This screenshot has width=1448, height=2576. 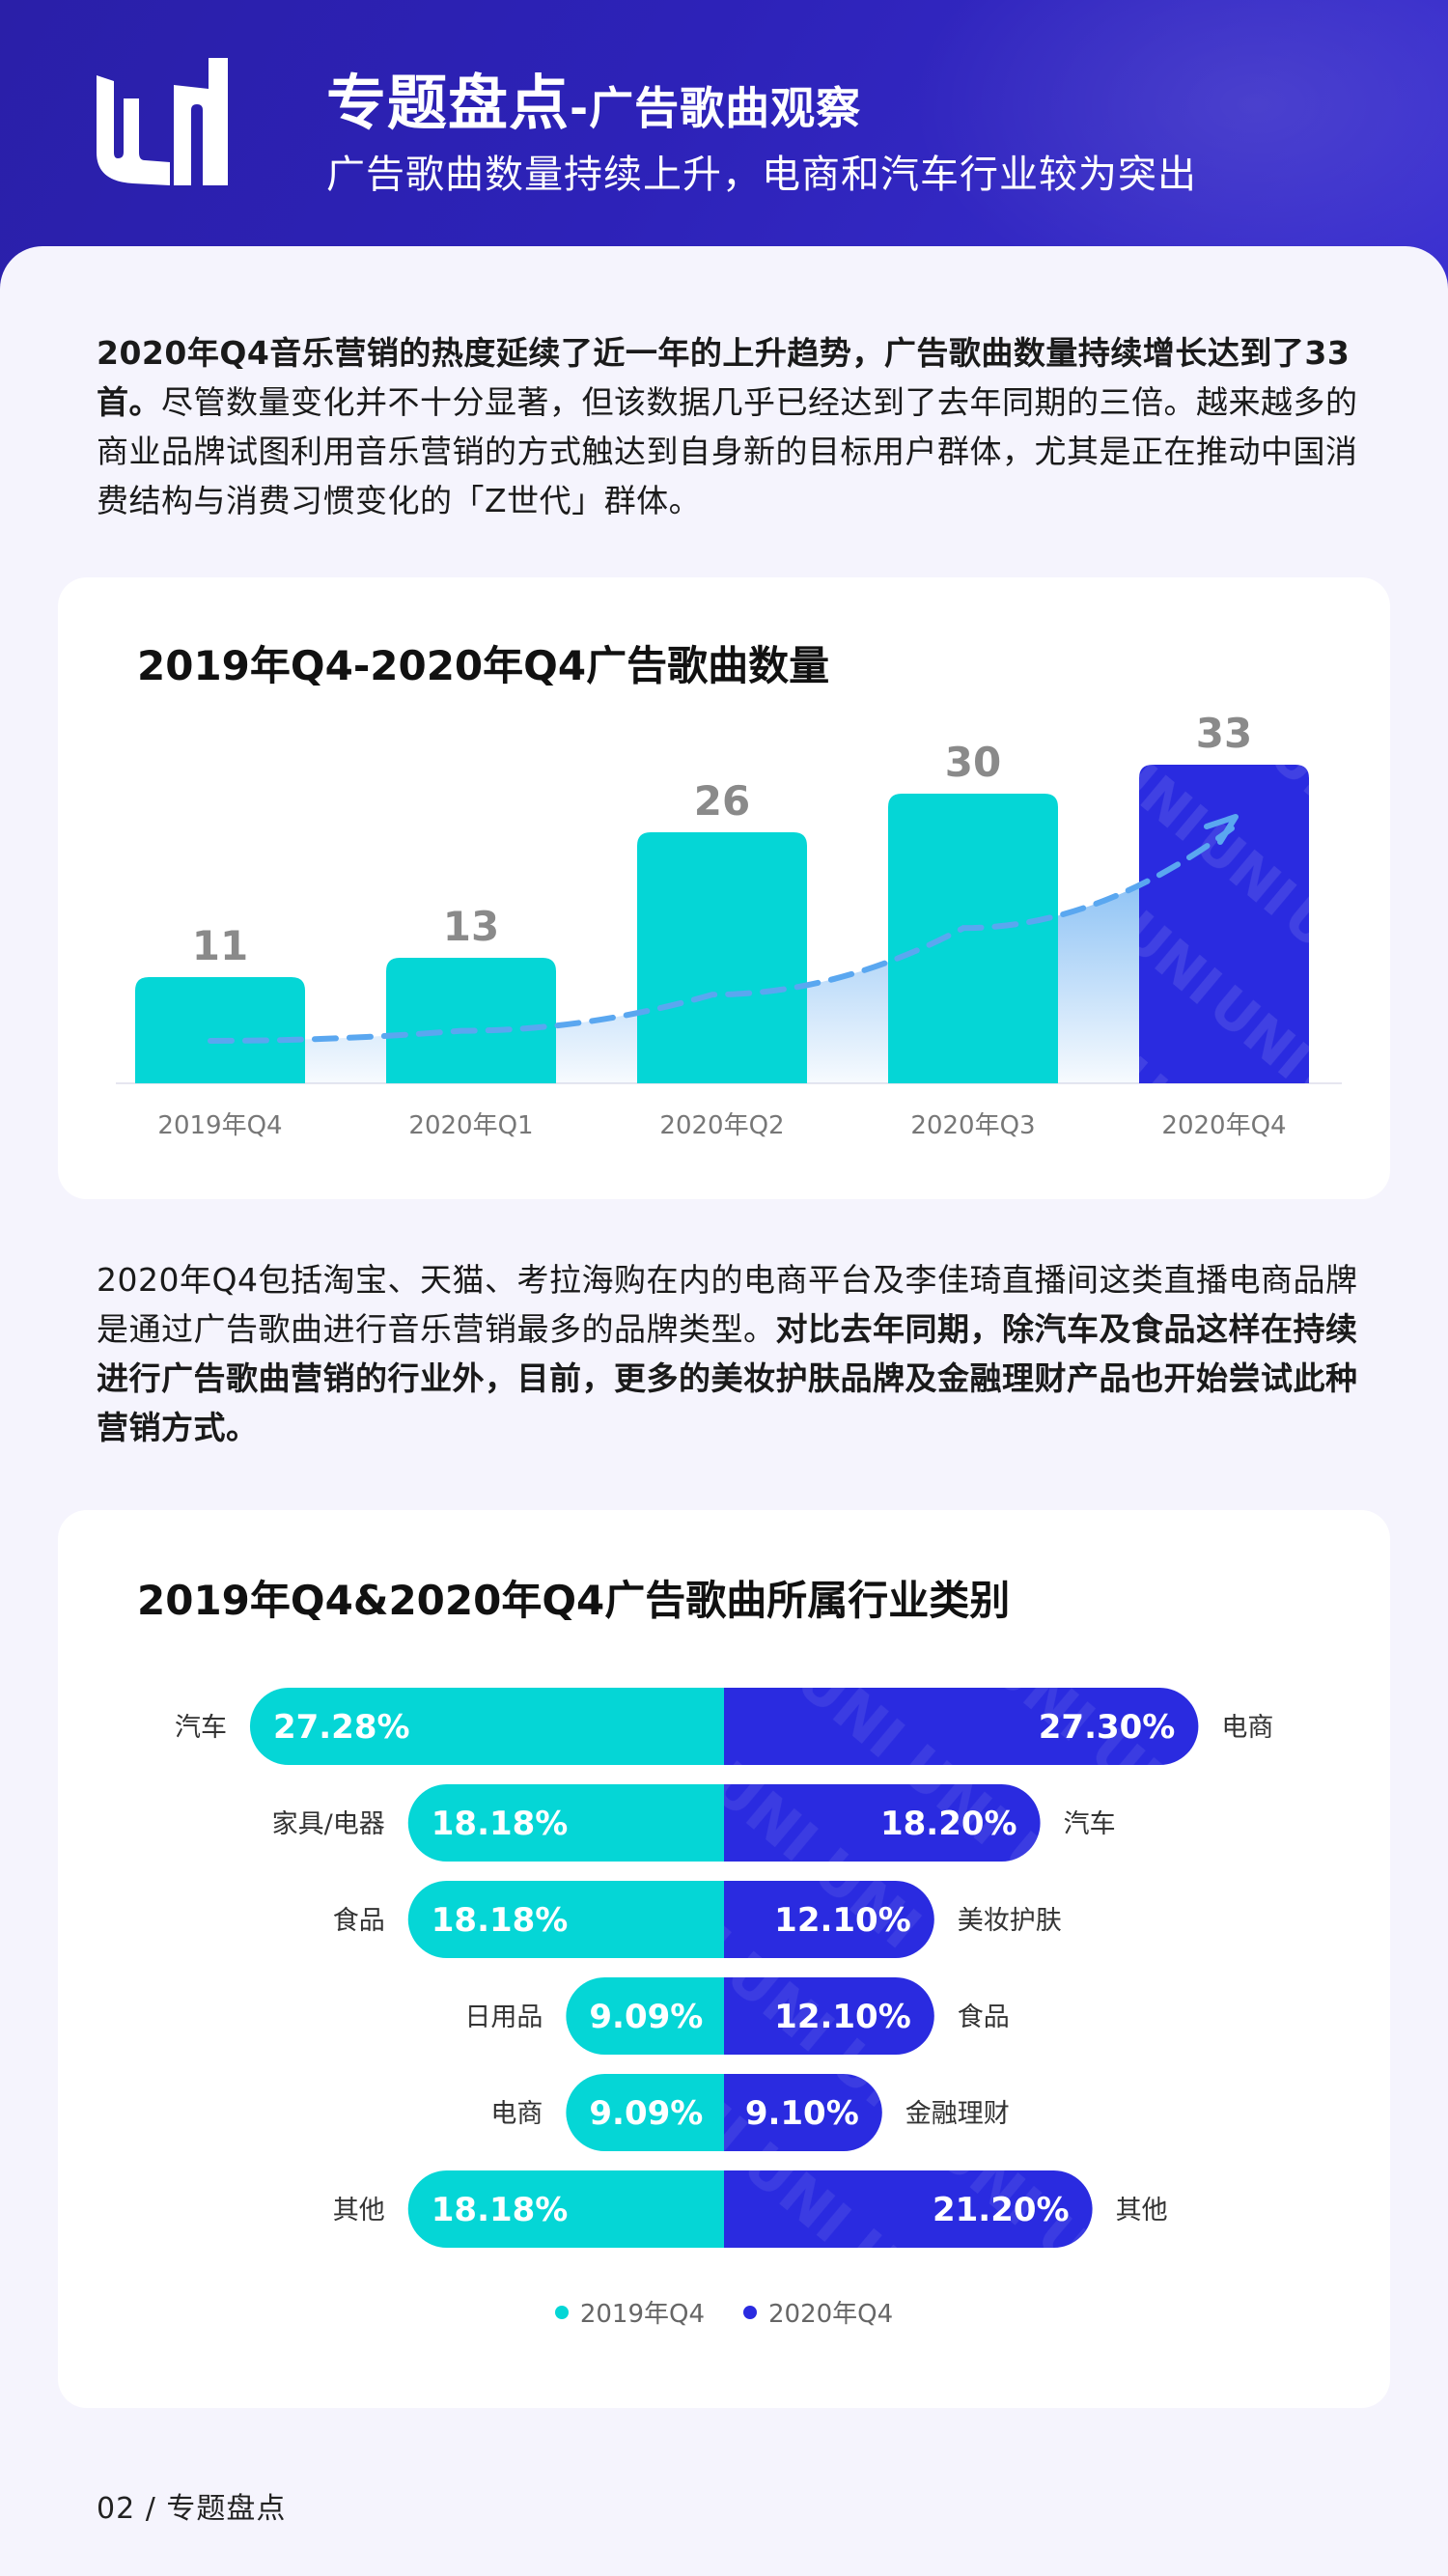 I want to click on legend-label-2020q4: 2020年Q4, so click(x=831, y=2315).